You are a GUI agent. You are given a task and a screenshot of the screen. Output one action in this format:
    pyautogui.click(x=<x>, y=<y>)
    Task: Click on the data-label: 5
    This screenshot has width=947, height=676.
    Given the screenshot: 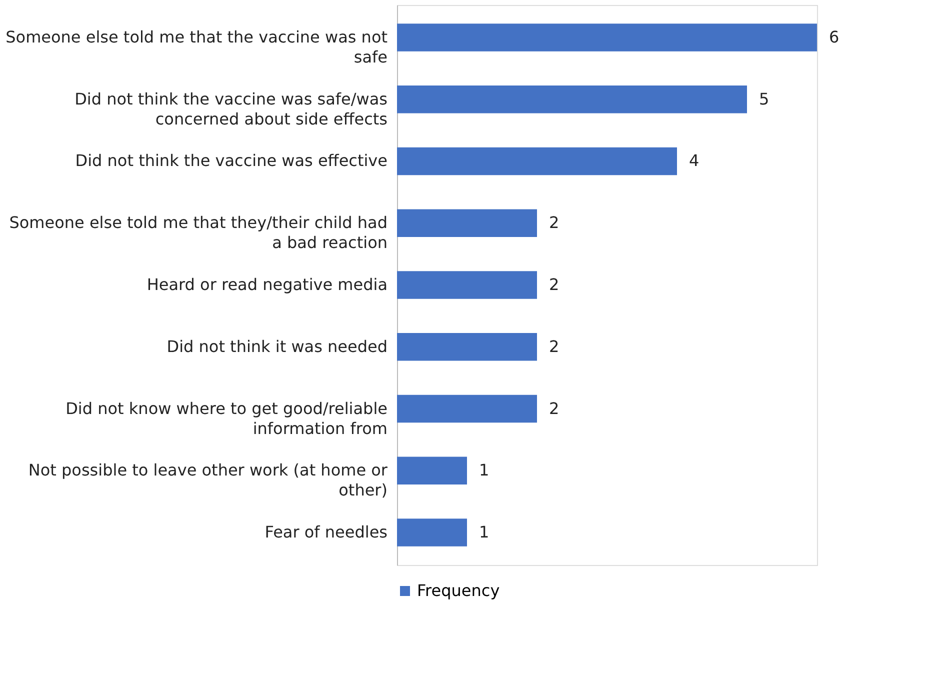 What is the action you would take?
    pyautogui.click(x=764, y=98)
    